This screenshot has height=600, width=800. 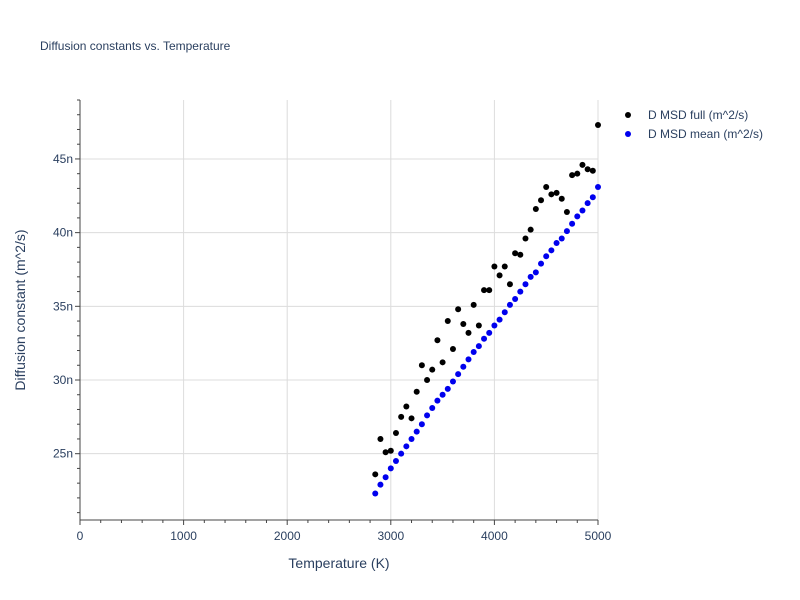 I want to click on y-tick-label: 25n, so click(x=63, y=454).